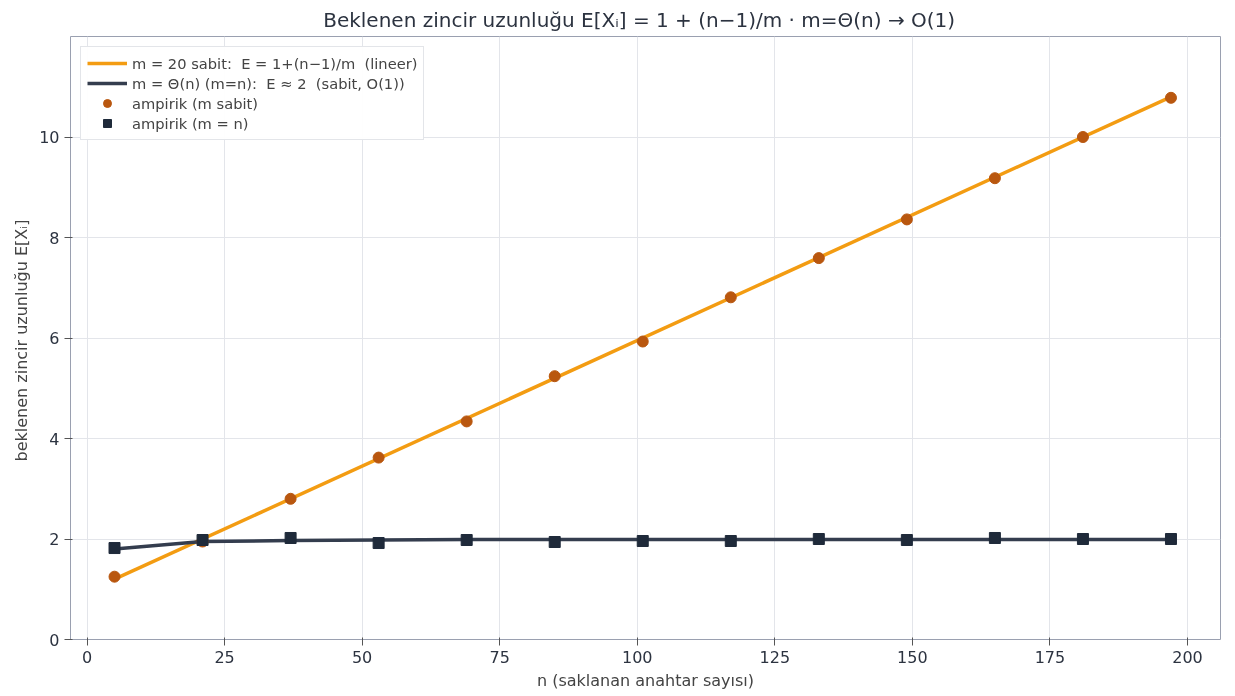 This screenshot has width=1235, height=696. Describe the element at coordinates (775, 657) in the screenshot. I see `x-tick-label: 125` at that location.